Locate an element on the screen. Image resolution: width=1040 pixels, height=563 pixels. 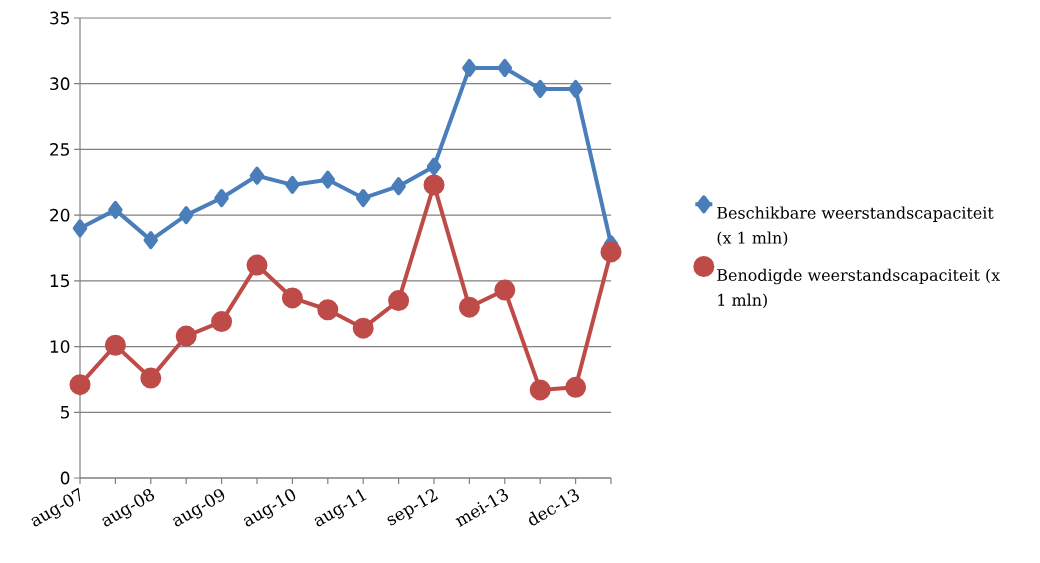
y-tick-label: 5 is located at coordinates (65, 412).